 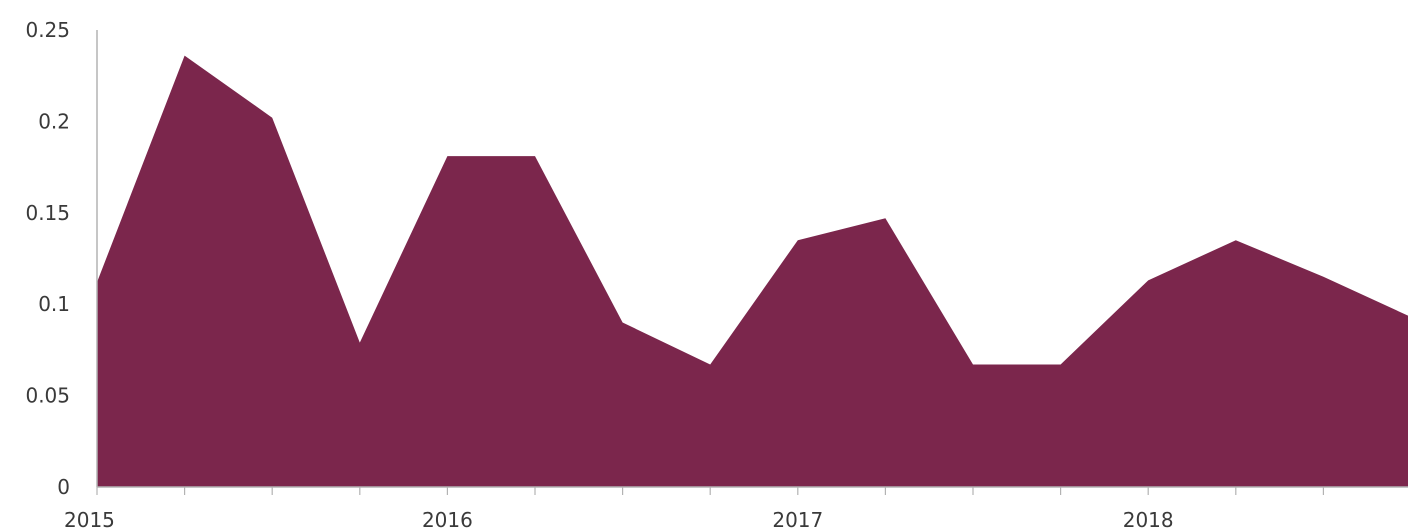 What do you see at coordinates (47, 213) in the screenshot?
I see `y-tick-label: 0.15` at bounding box center [47, 213].